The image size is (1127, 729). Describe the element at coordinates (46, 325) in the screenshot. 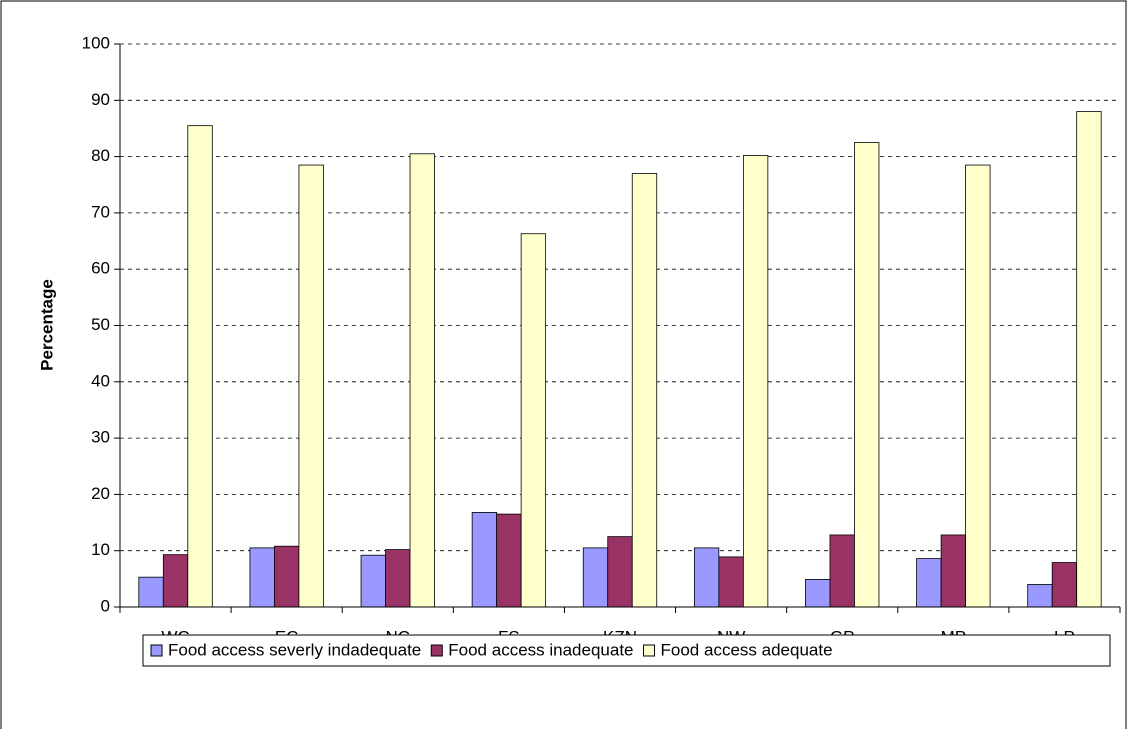

I see `y-axis-label: Percentage` at that location.